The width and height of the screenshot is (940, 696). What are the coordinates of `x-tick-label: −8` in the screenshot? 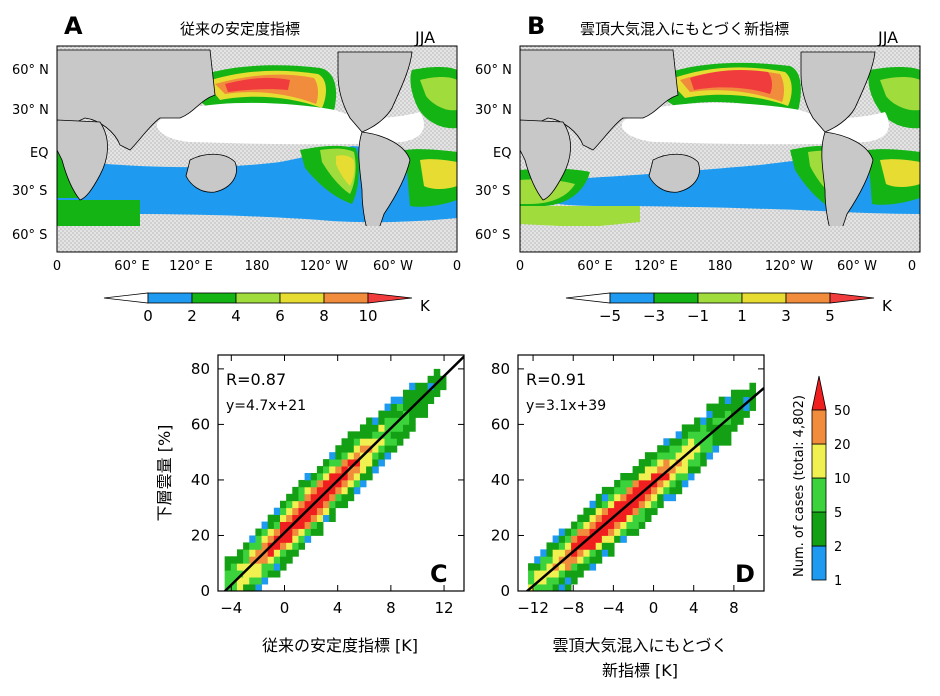 It's located at (573, 608).